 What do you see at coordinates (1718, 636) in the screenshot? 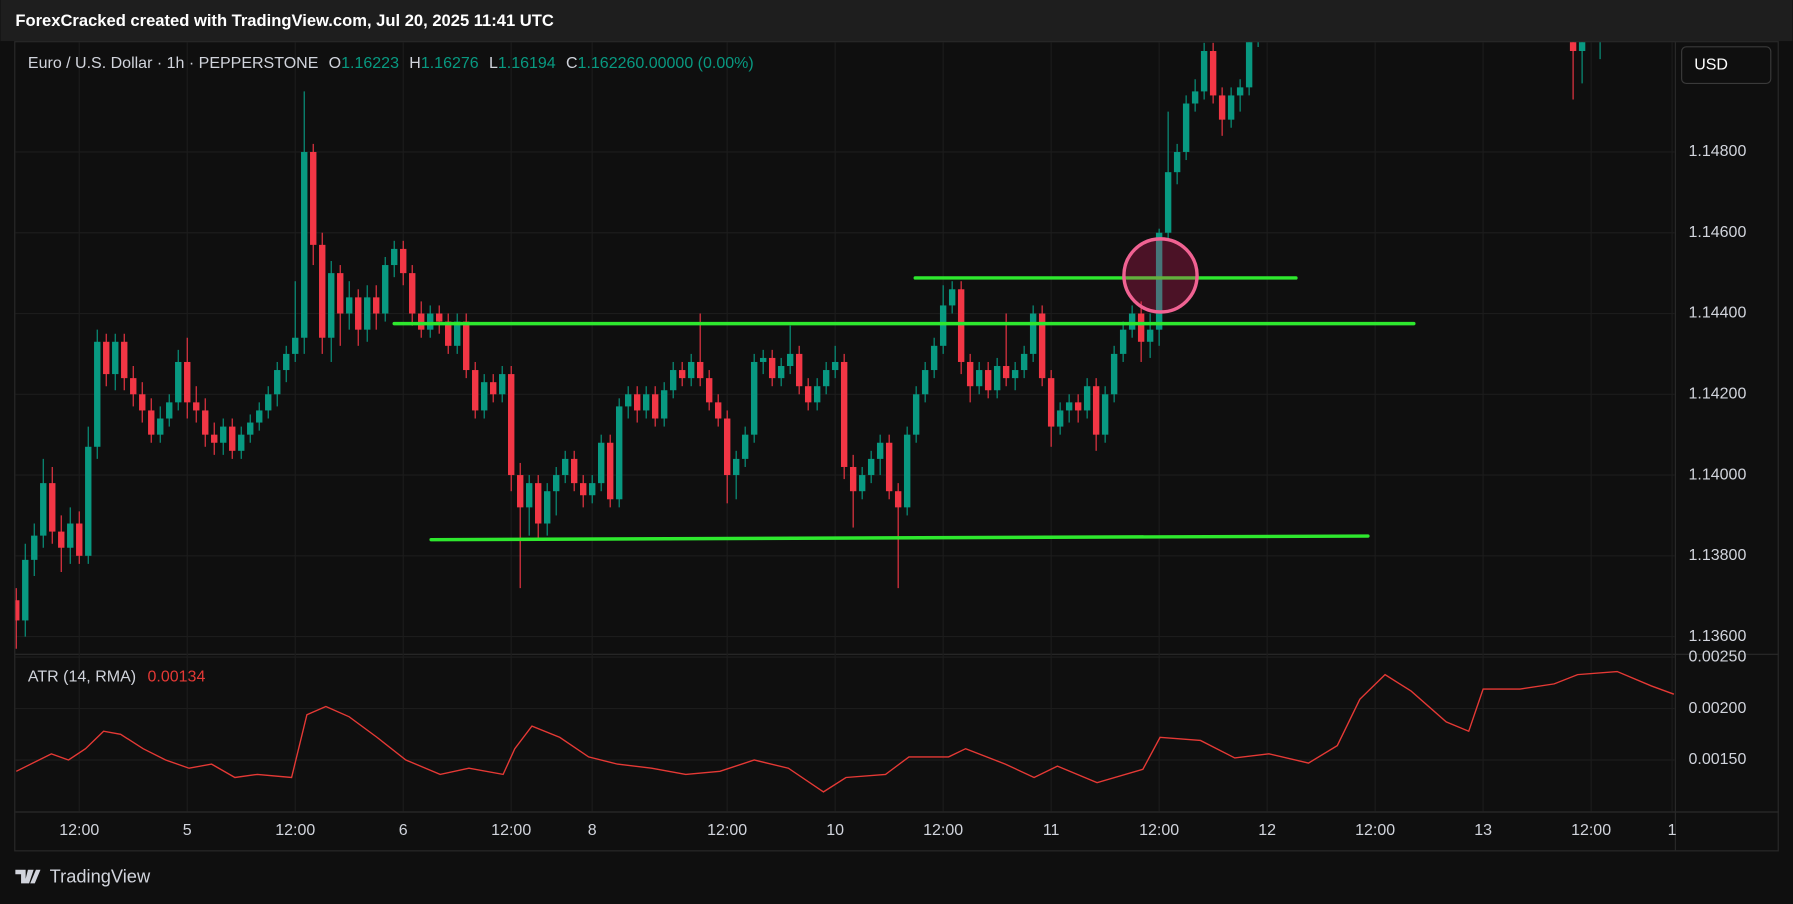
I see `y-tick-label: 1.13600` at bounding box center [1718, 636].